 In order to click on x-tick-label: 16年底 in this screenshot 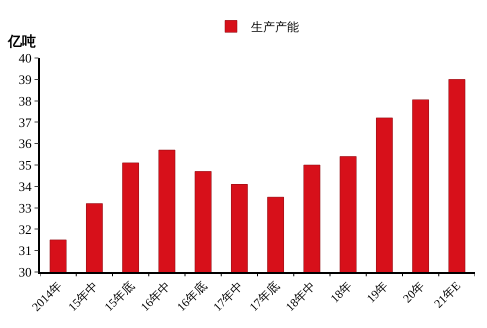, I will do `click(192, 296)`.